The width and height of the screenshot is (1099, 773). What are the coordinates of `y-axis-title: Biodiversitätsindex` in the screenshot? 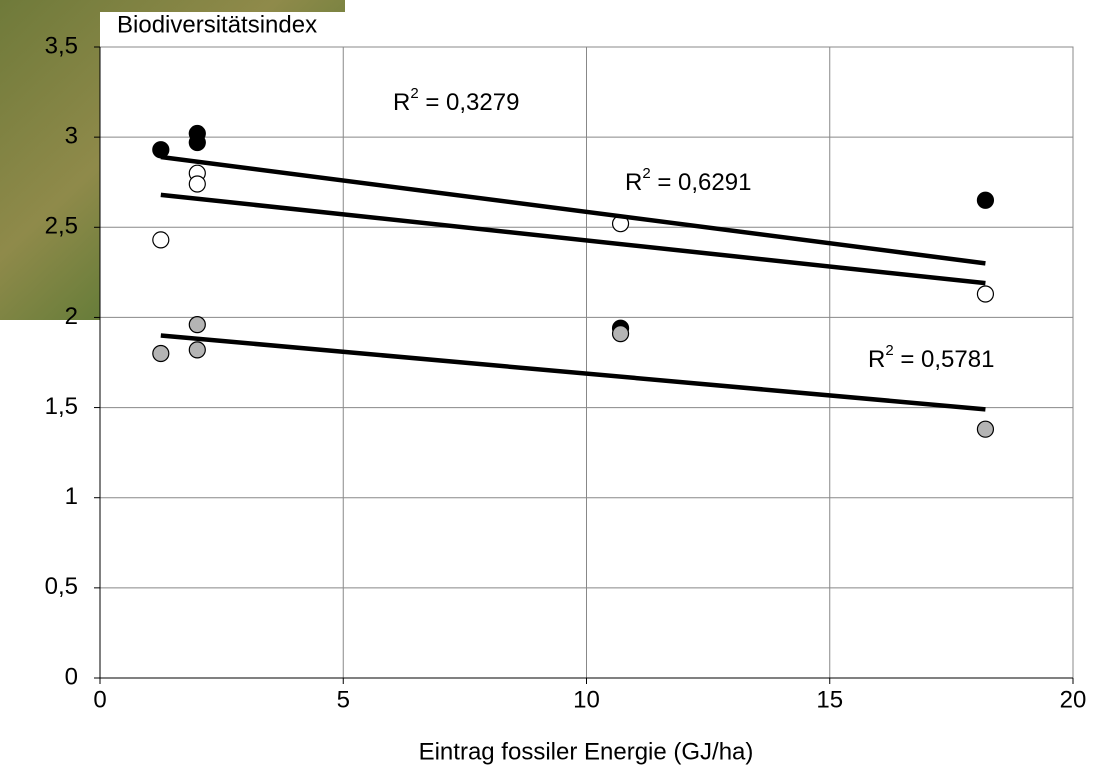 It's located at (217, 24).